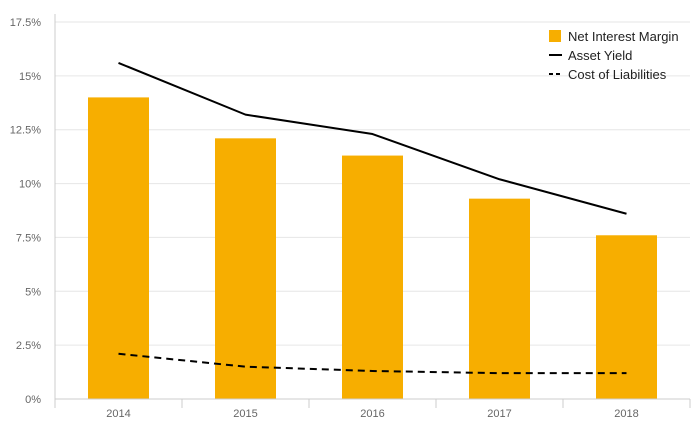  I want to click on legend-item: Asset Yield, so click(590, 55).